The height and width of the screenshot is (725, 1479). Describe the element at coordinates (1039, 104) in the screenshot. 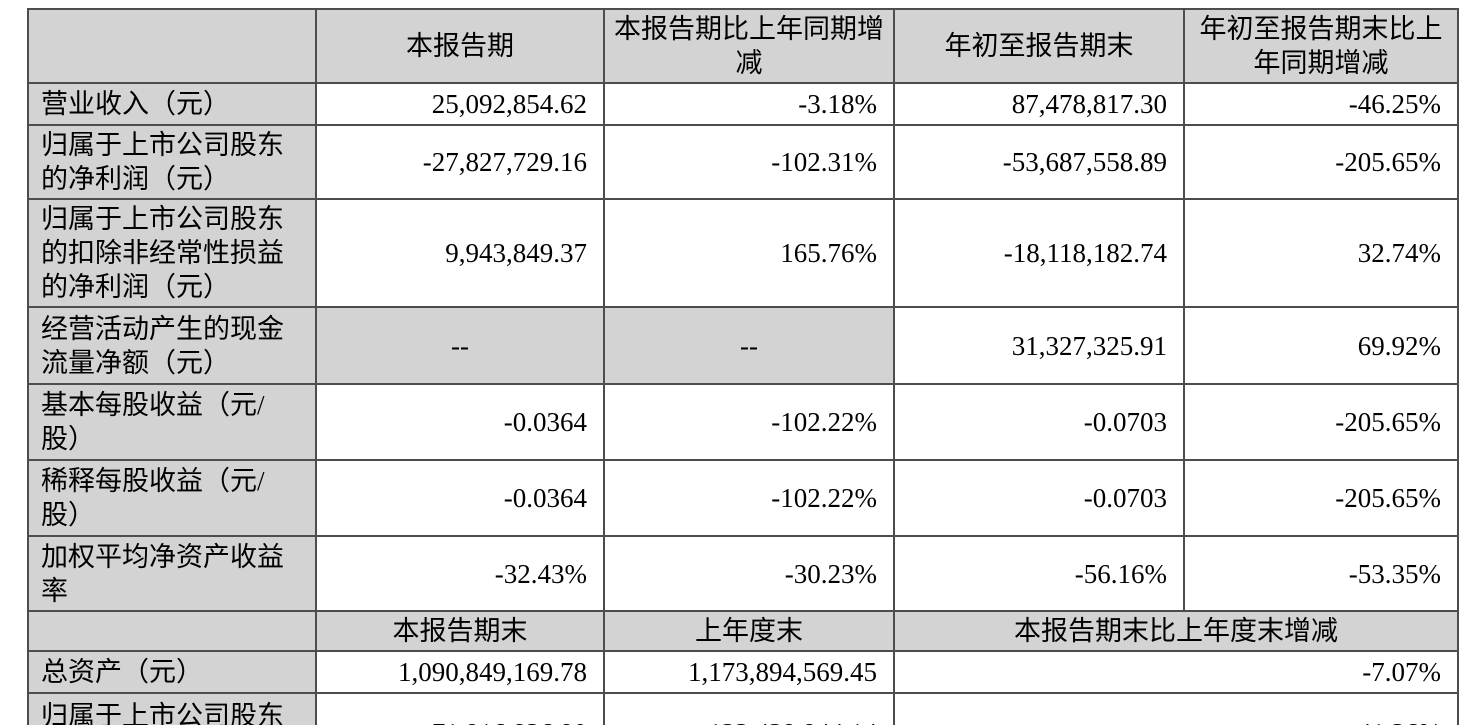

I see `cell-value: 87,478,817.30` at that location.